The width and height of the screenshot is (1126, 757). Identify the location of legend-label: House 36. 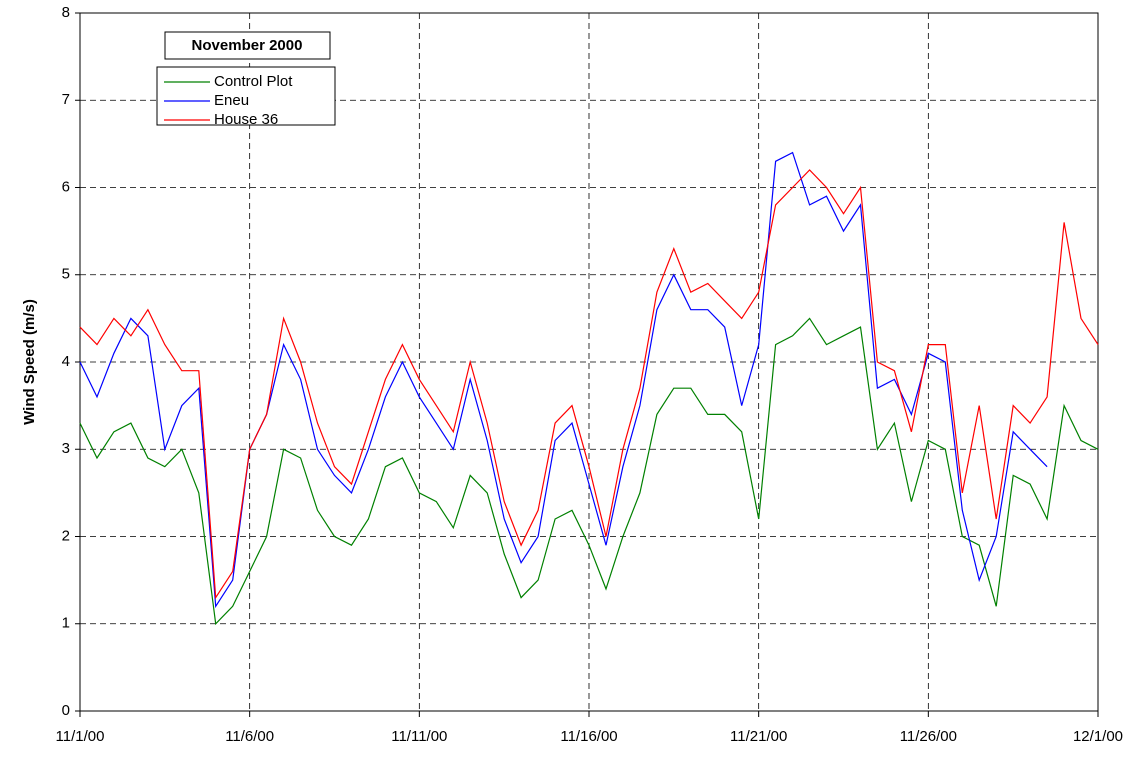
(246, 119).